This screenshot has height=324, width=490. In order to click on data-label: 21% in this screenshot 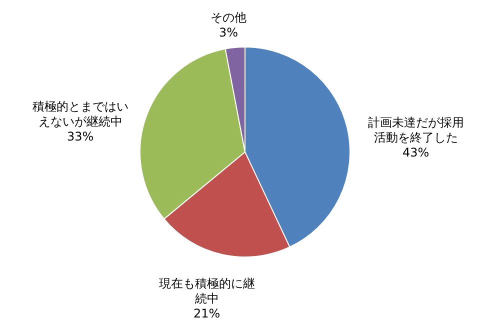, I will do `click(206, 313)`.